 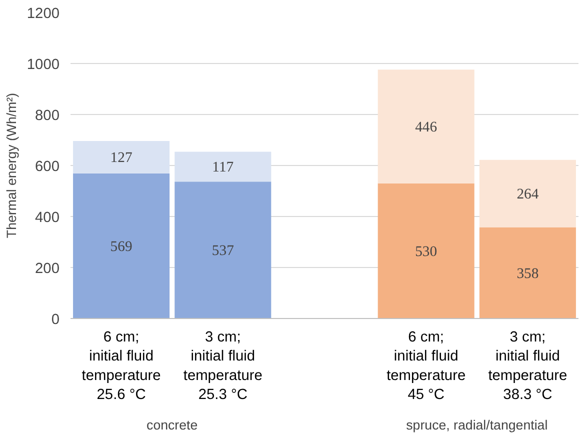 What do you see at coordinates (528, 367) in the screenshot?
I see `x-tick-label: 3 cm; initial fluid temperature 38.3 °C` at bounding box center [528, 367].